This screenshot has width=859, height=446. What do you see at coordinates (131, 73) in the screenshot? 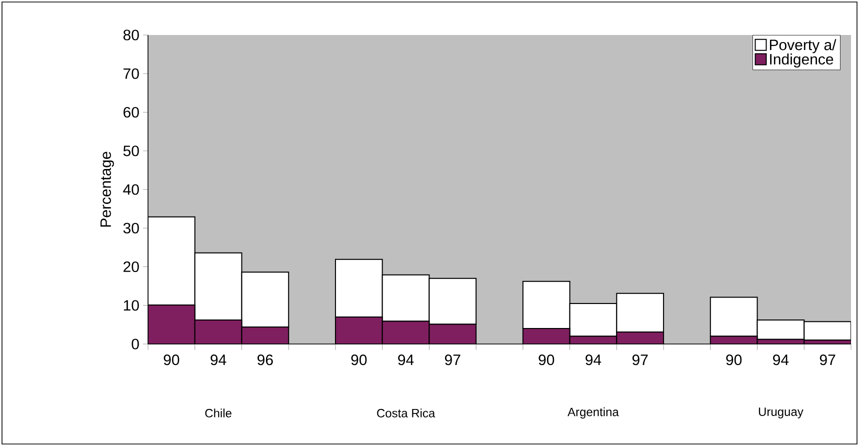
I see `y-tick-label: 70` at bounding box center [131, 73].